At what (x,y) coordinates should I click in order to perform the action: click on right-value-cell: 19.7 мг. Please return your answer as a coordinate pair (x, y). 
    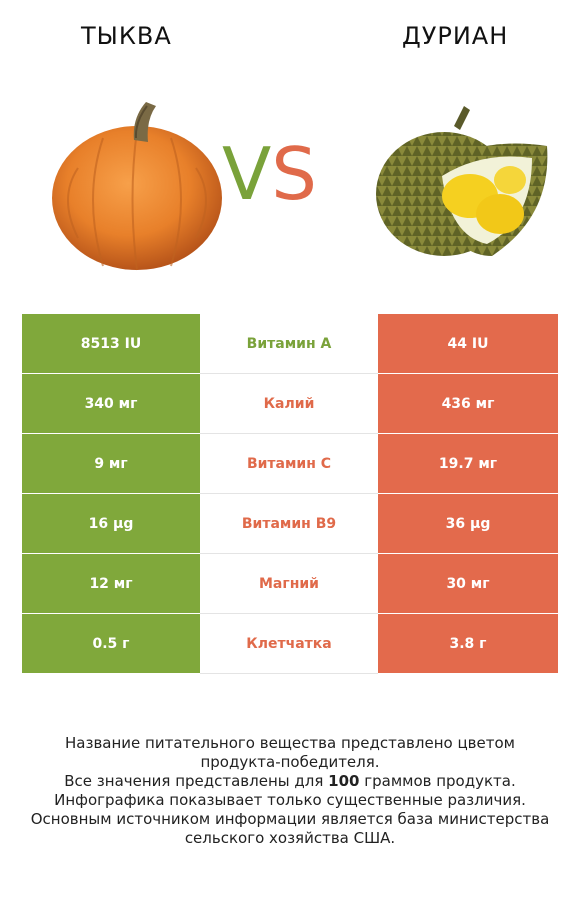
    Looking at the image, I should click on (468, 464).